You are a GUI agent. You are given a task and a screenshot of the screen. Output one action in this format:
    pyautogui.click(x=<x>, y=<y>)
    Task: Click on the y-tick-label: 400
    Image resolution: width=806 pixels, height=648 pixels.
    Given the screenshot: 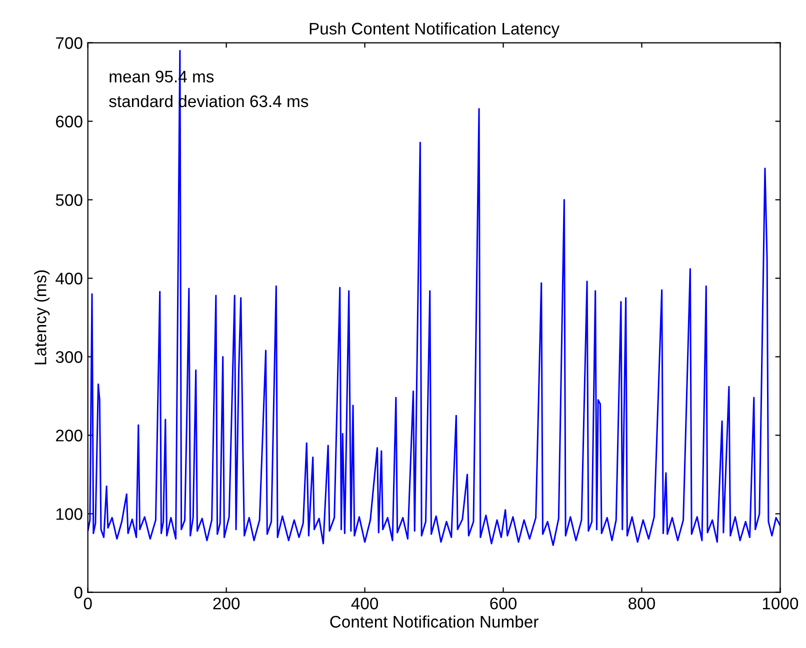 What is the action you would take?
    pyautogui.click(x=69, y=278)
    